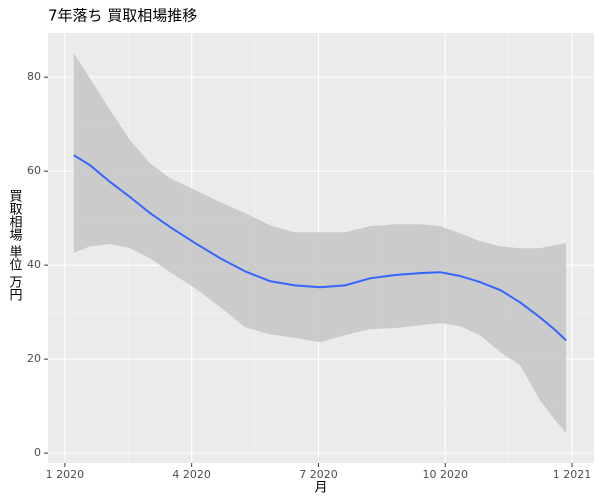 The image size is (600, 504). I want to click on x-tick-label: 4 2020, so click(191, 474).